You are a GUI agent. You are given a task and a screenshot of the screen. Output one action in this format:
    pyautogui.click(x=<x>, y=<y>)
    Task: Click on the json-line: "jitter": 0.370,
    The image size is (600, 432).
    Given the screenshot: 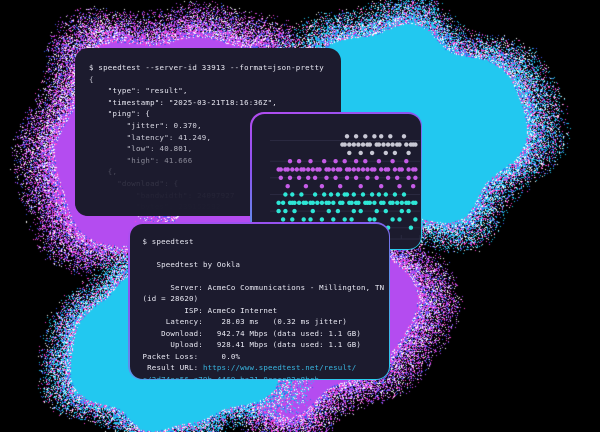 What is the action you would take?
    pyautogui.click(x=145, y=125)
    